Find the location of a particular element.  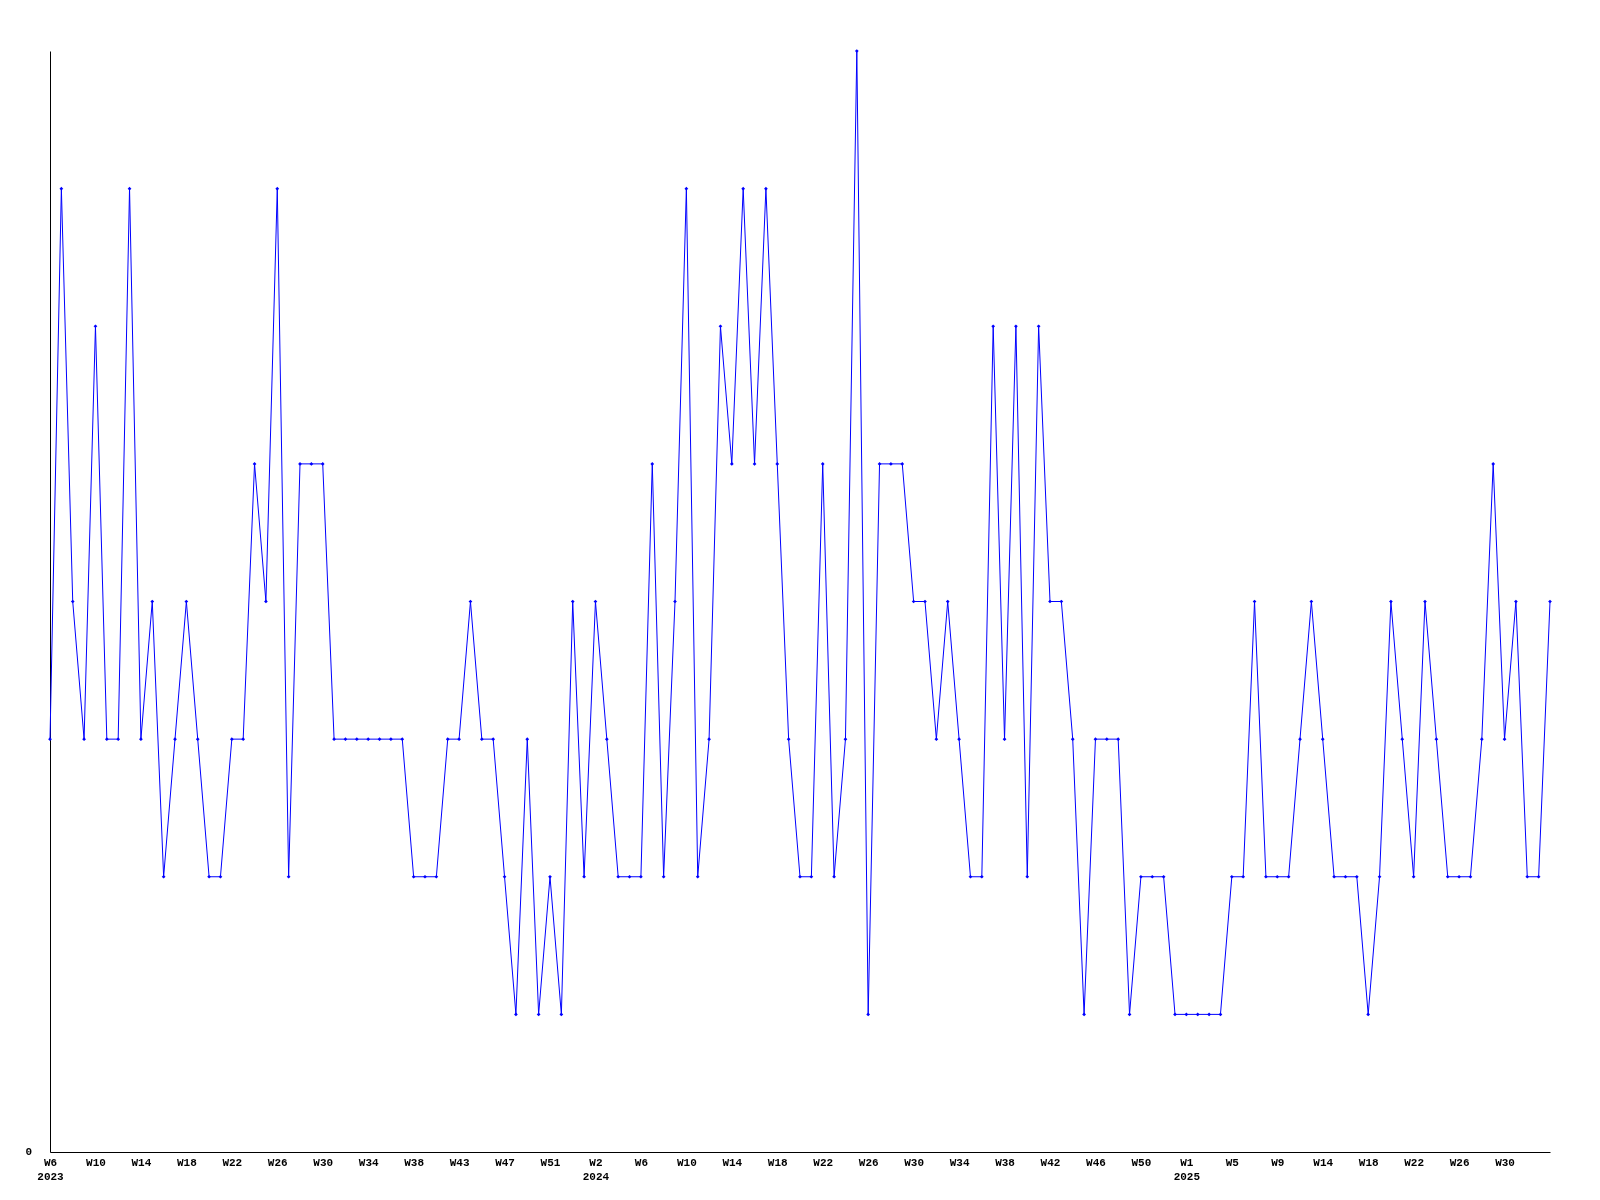

x-tick-label: W47 is located at coordinates (505, 1162).